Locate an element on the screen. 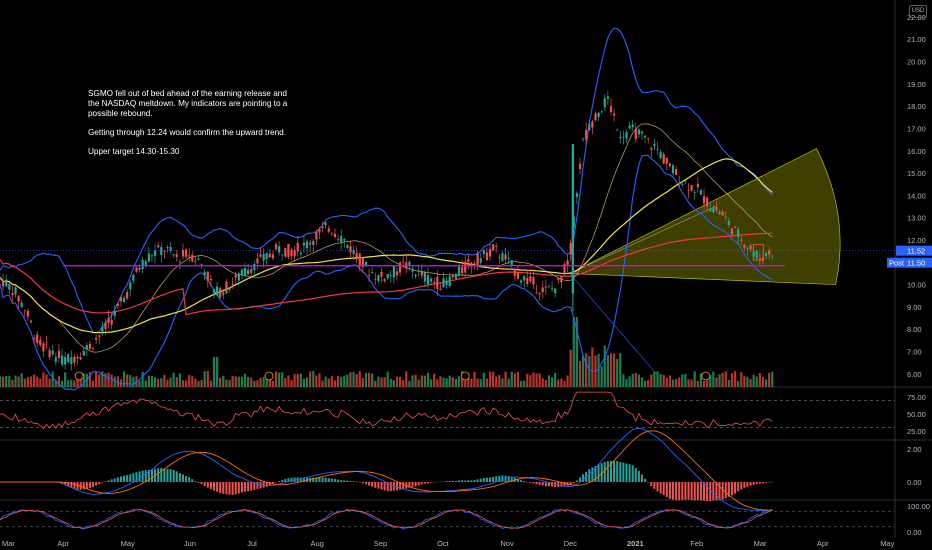 The width and height of the screenshot is (932, 550). annotation-line-3: Upper target 14.30-15.30 is located at coordinates (134, 151).